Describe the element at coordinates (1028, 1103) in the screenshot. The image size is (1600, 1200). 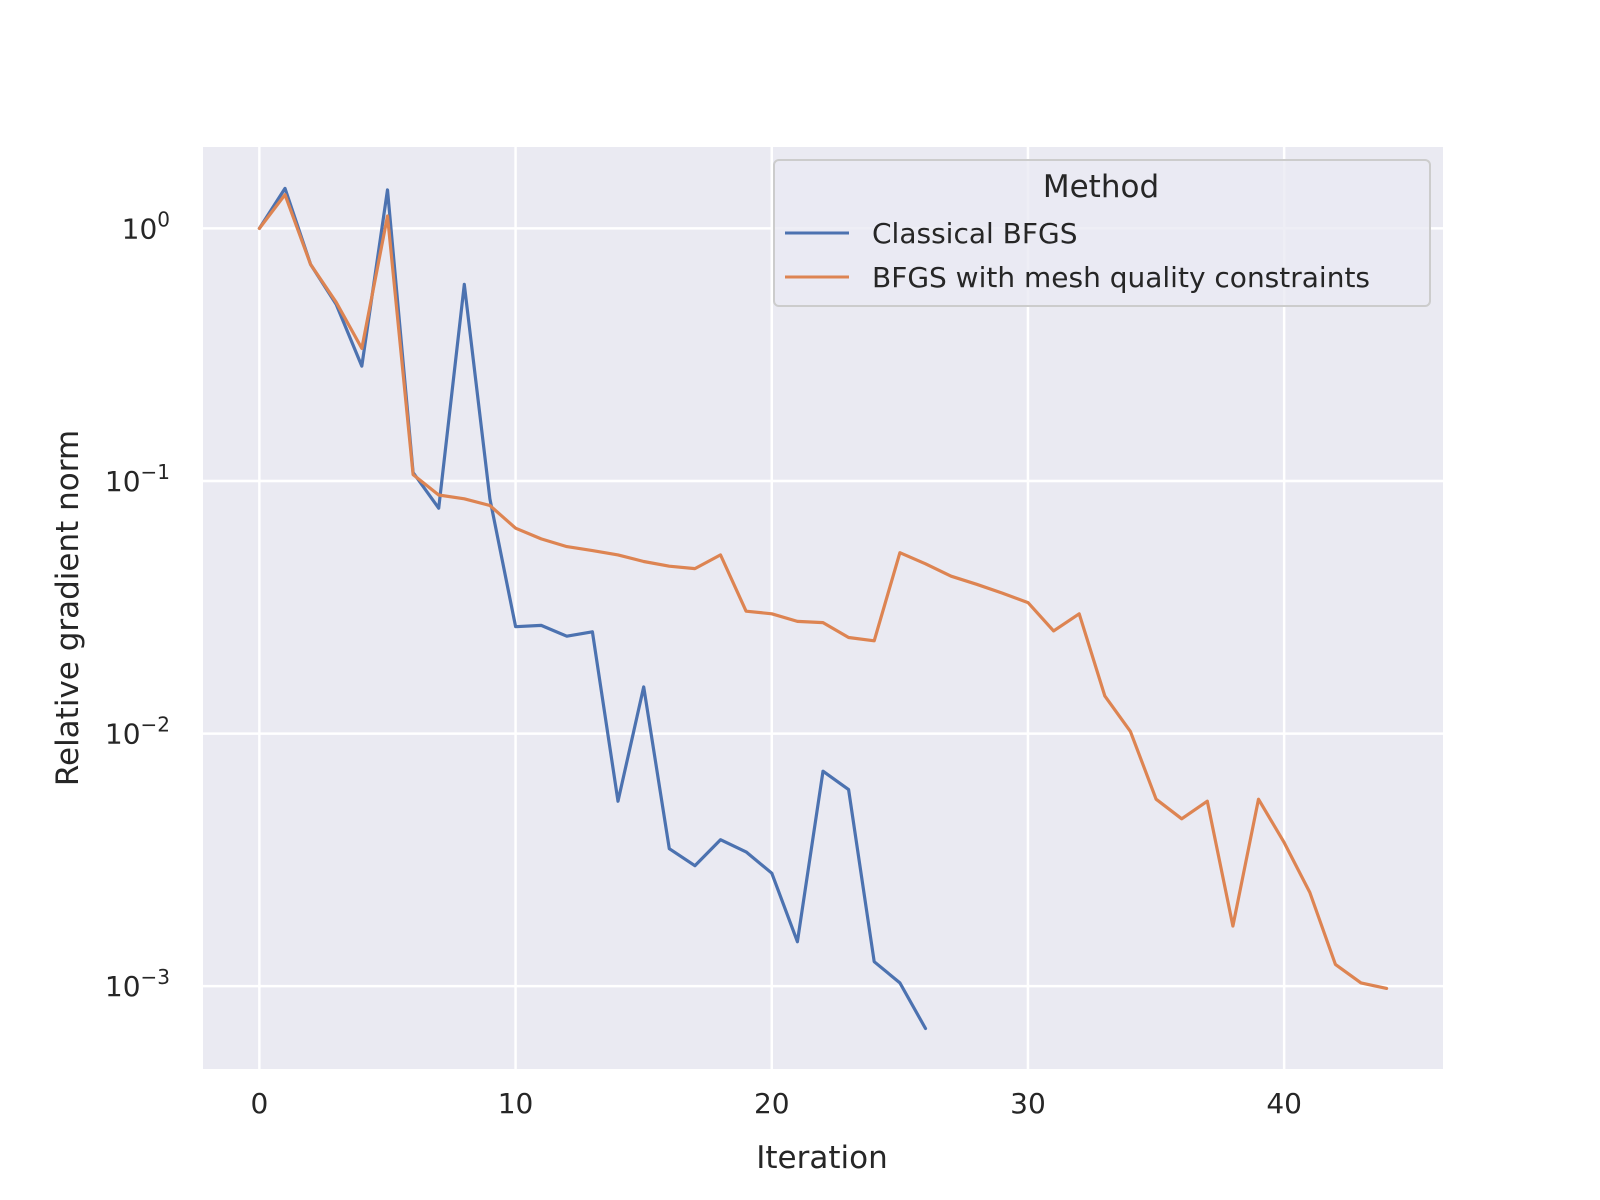
I see `x-tick-label: 30` at that location.